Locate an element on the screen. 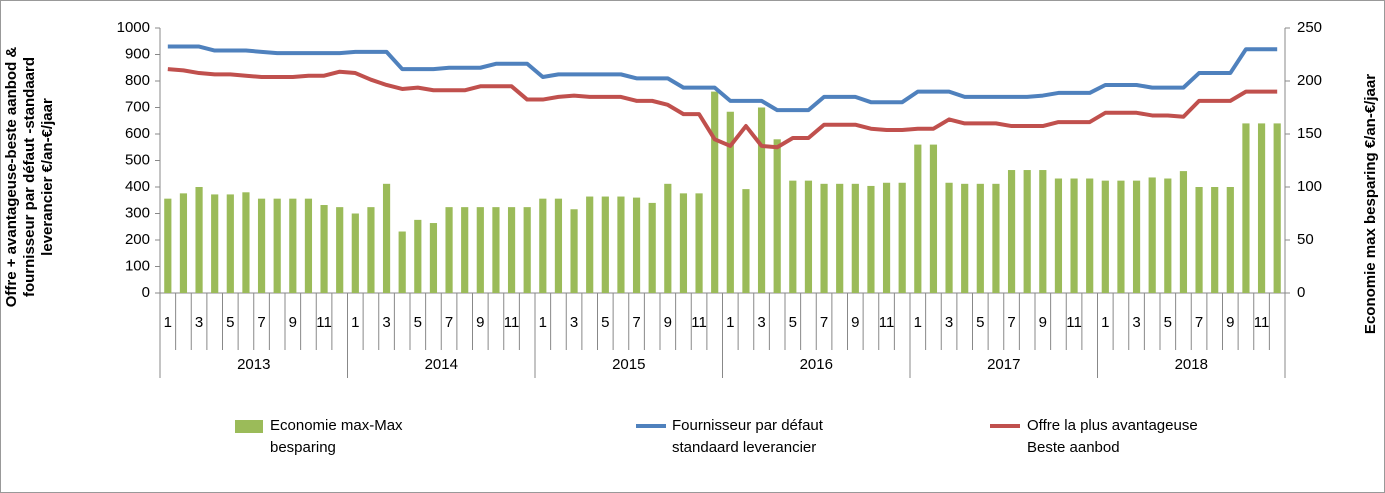 The width and height of the screenshot is (1385, 493). x-group-label: 2018 is located at coordinates (1191, 364).